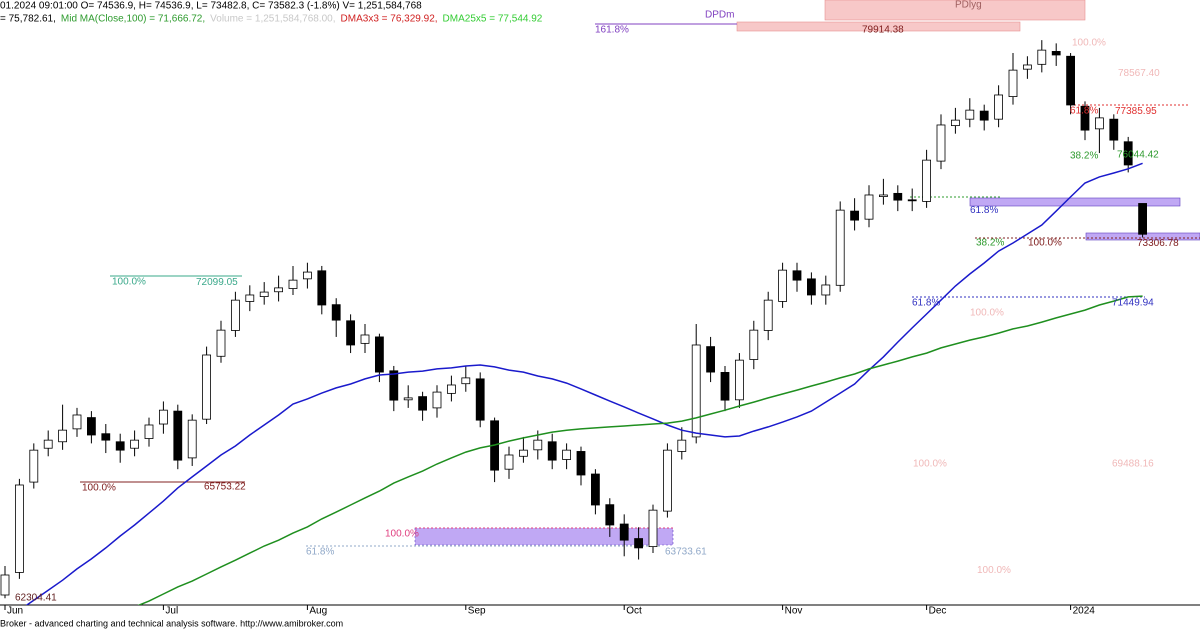 The width and height of the screenshot is (1200, 630). I want to click on annotation: 71449.94, so click(1133, 303).